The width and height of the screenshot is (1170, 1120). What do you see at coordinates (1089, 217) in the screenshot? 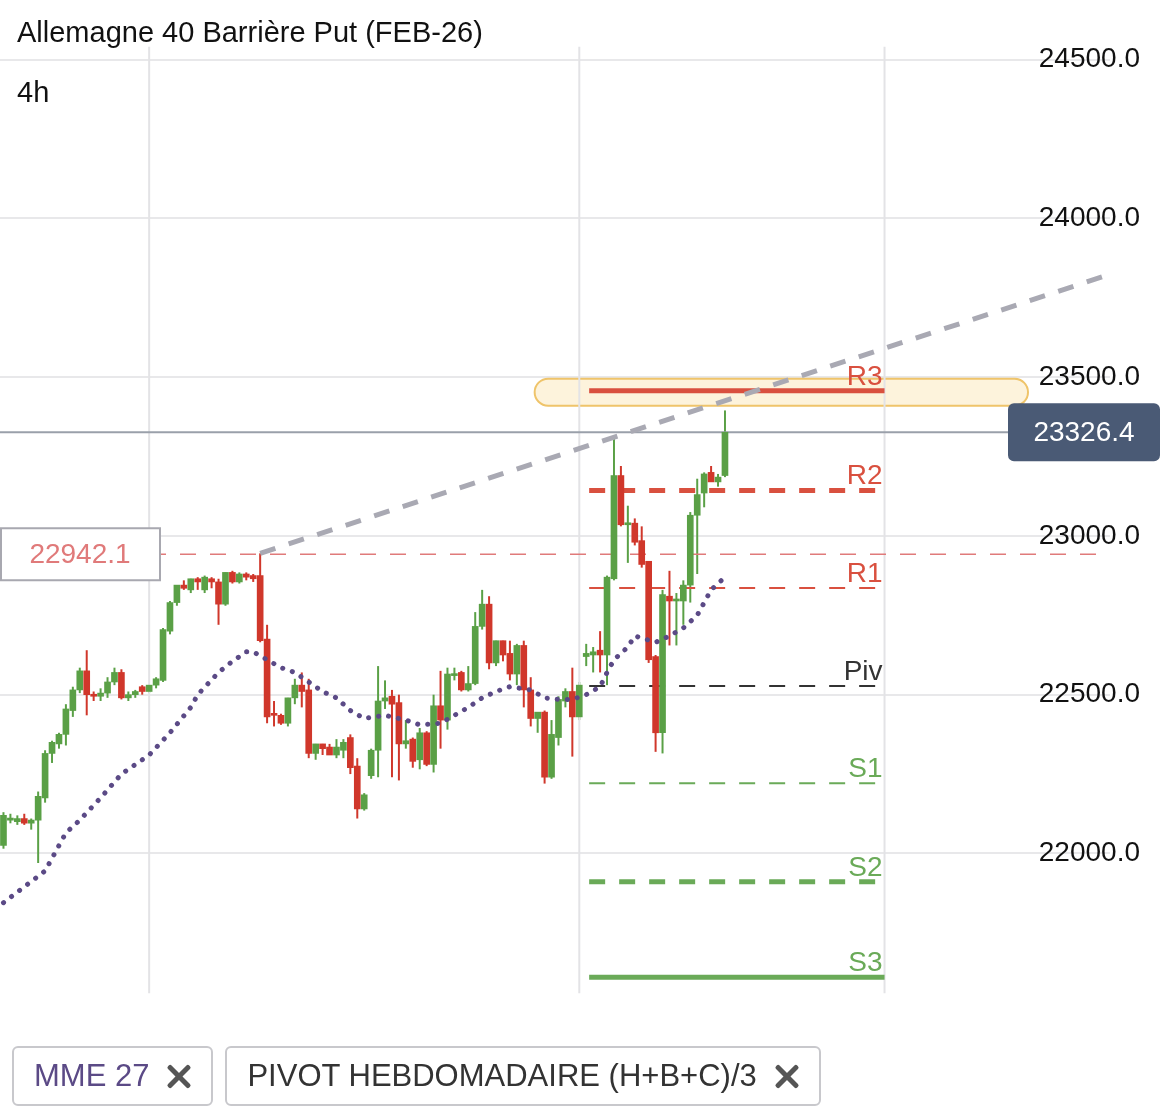
I see `y-tick-label: 24000.0` at bounding box center [1089, 217].